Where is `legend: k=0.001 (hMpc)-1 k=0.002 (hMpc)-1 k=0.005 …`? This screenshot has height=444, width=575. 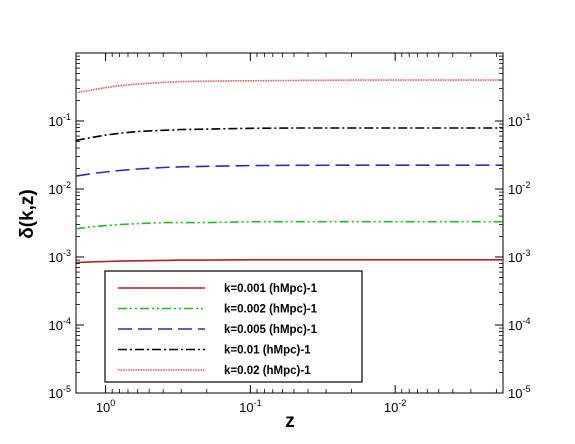 legend: k=0.001 (hMpc)-1 k=0.002 (hMpc)-1 k=0.005 … is located at coordinates (233, 326).